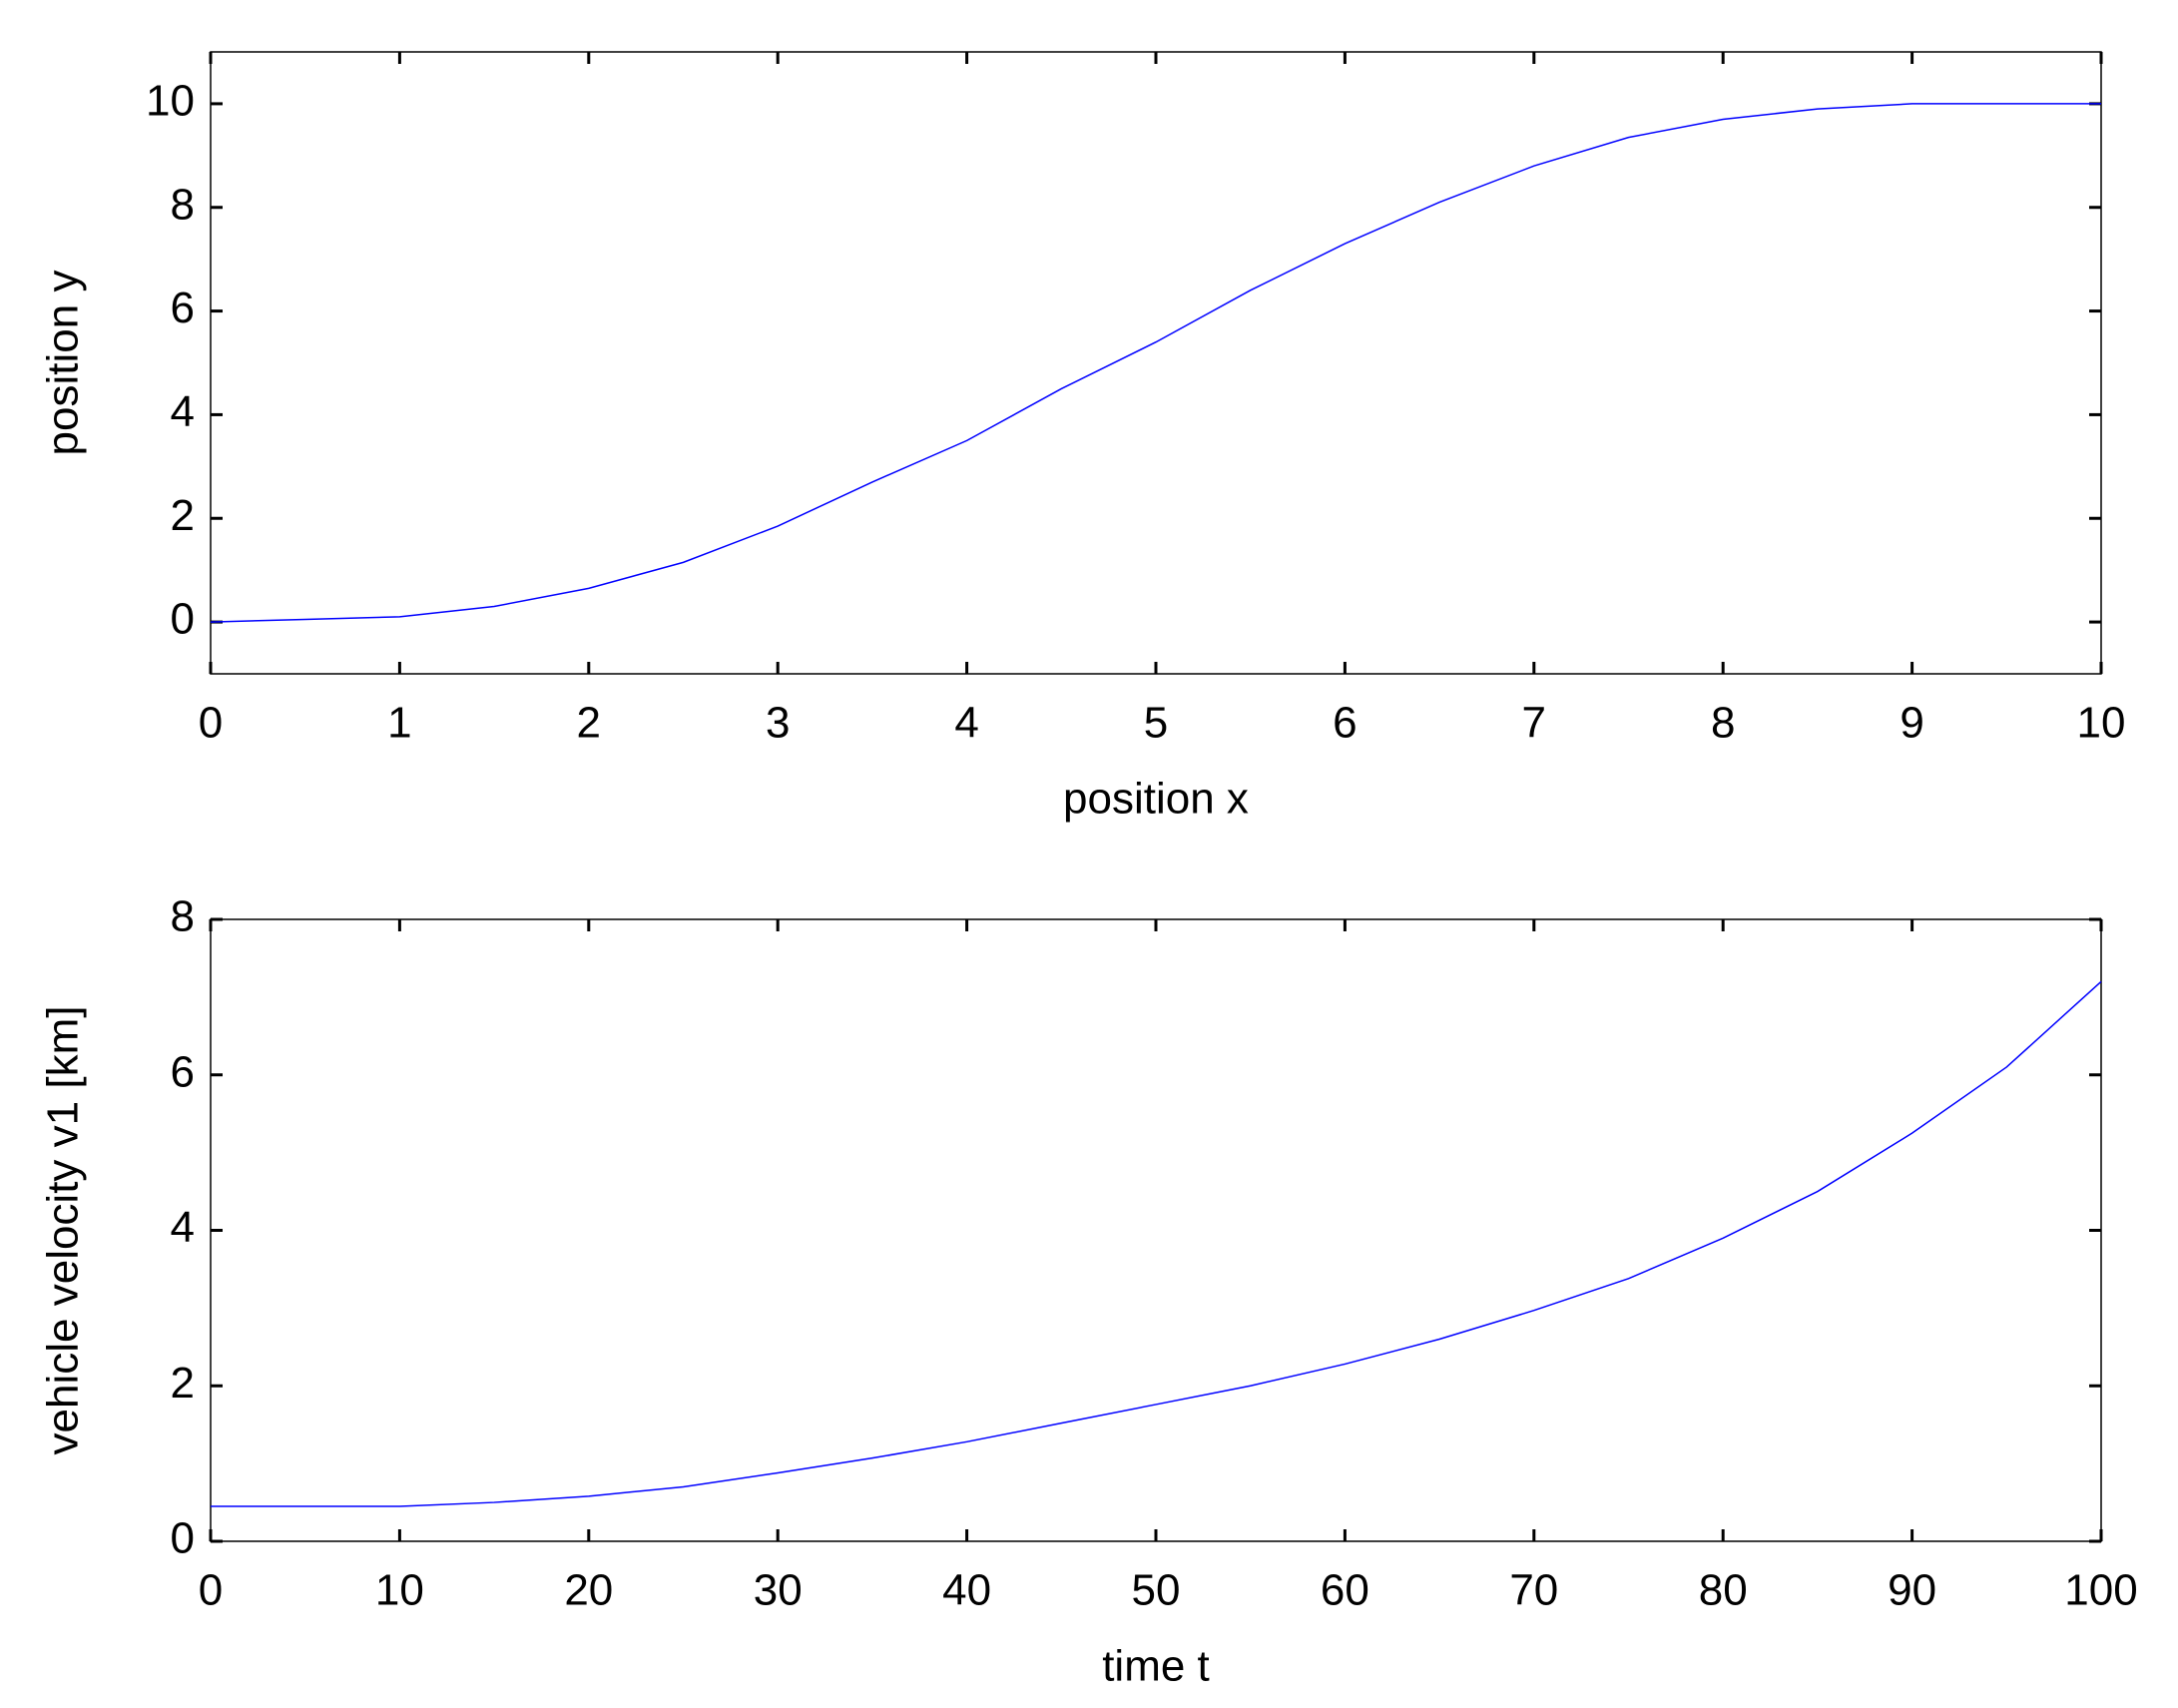 The height and width of the screenshot is (1708, 2178). What do you see at coordinates (1534, 723) in the screenshot?
I see `x-tick-label: 7` at bounding box center [1534, 723].